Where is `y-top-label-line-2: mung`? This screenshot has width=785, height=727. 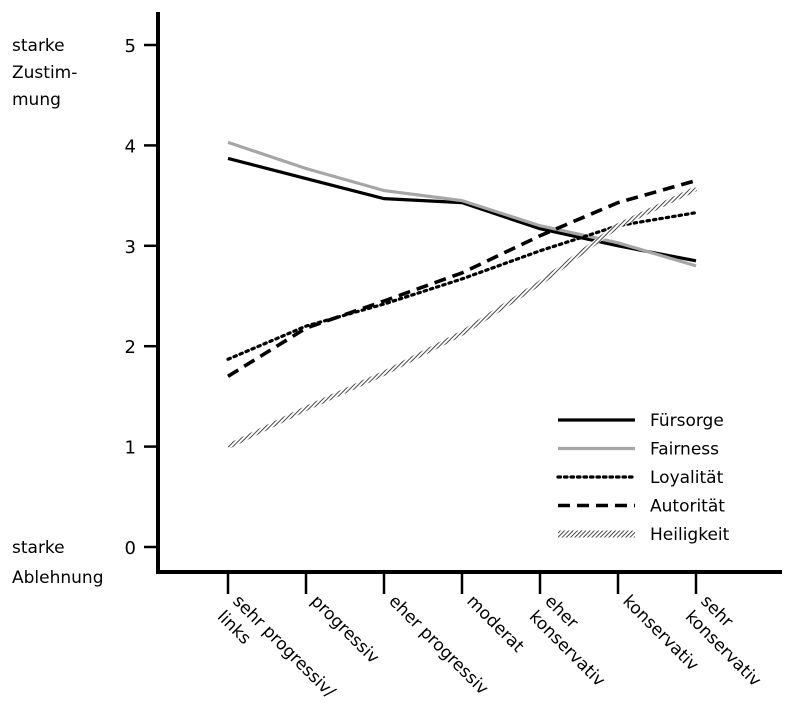
y-top-label-line-2: mung is located at coordinates (36, 100).